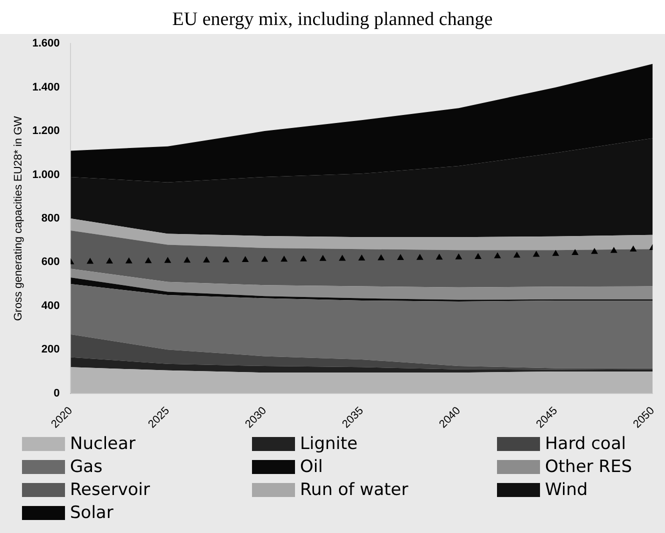  What do you see at coordinates (92, 513) in the screenshot?
I see `legend-label: Solar` at bounding box center [92, 513].